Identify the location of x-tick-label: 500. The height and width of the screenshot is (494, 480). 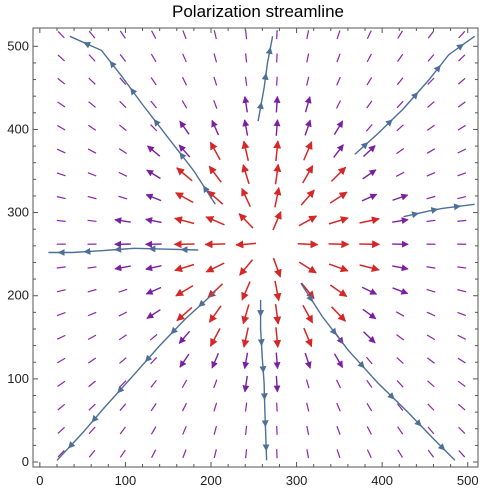
(468, 480).